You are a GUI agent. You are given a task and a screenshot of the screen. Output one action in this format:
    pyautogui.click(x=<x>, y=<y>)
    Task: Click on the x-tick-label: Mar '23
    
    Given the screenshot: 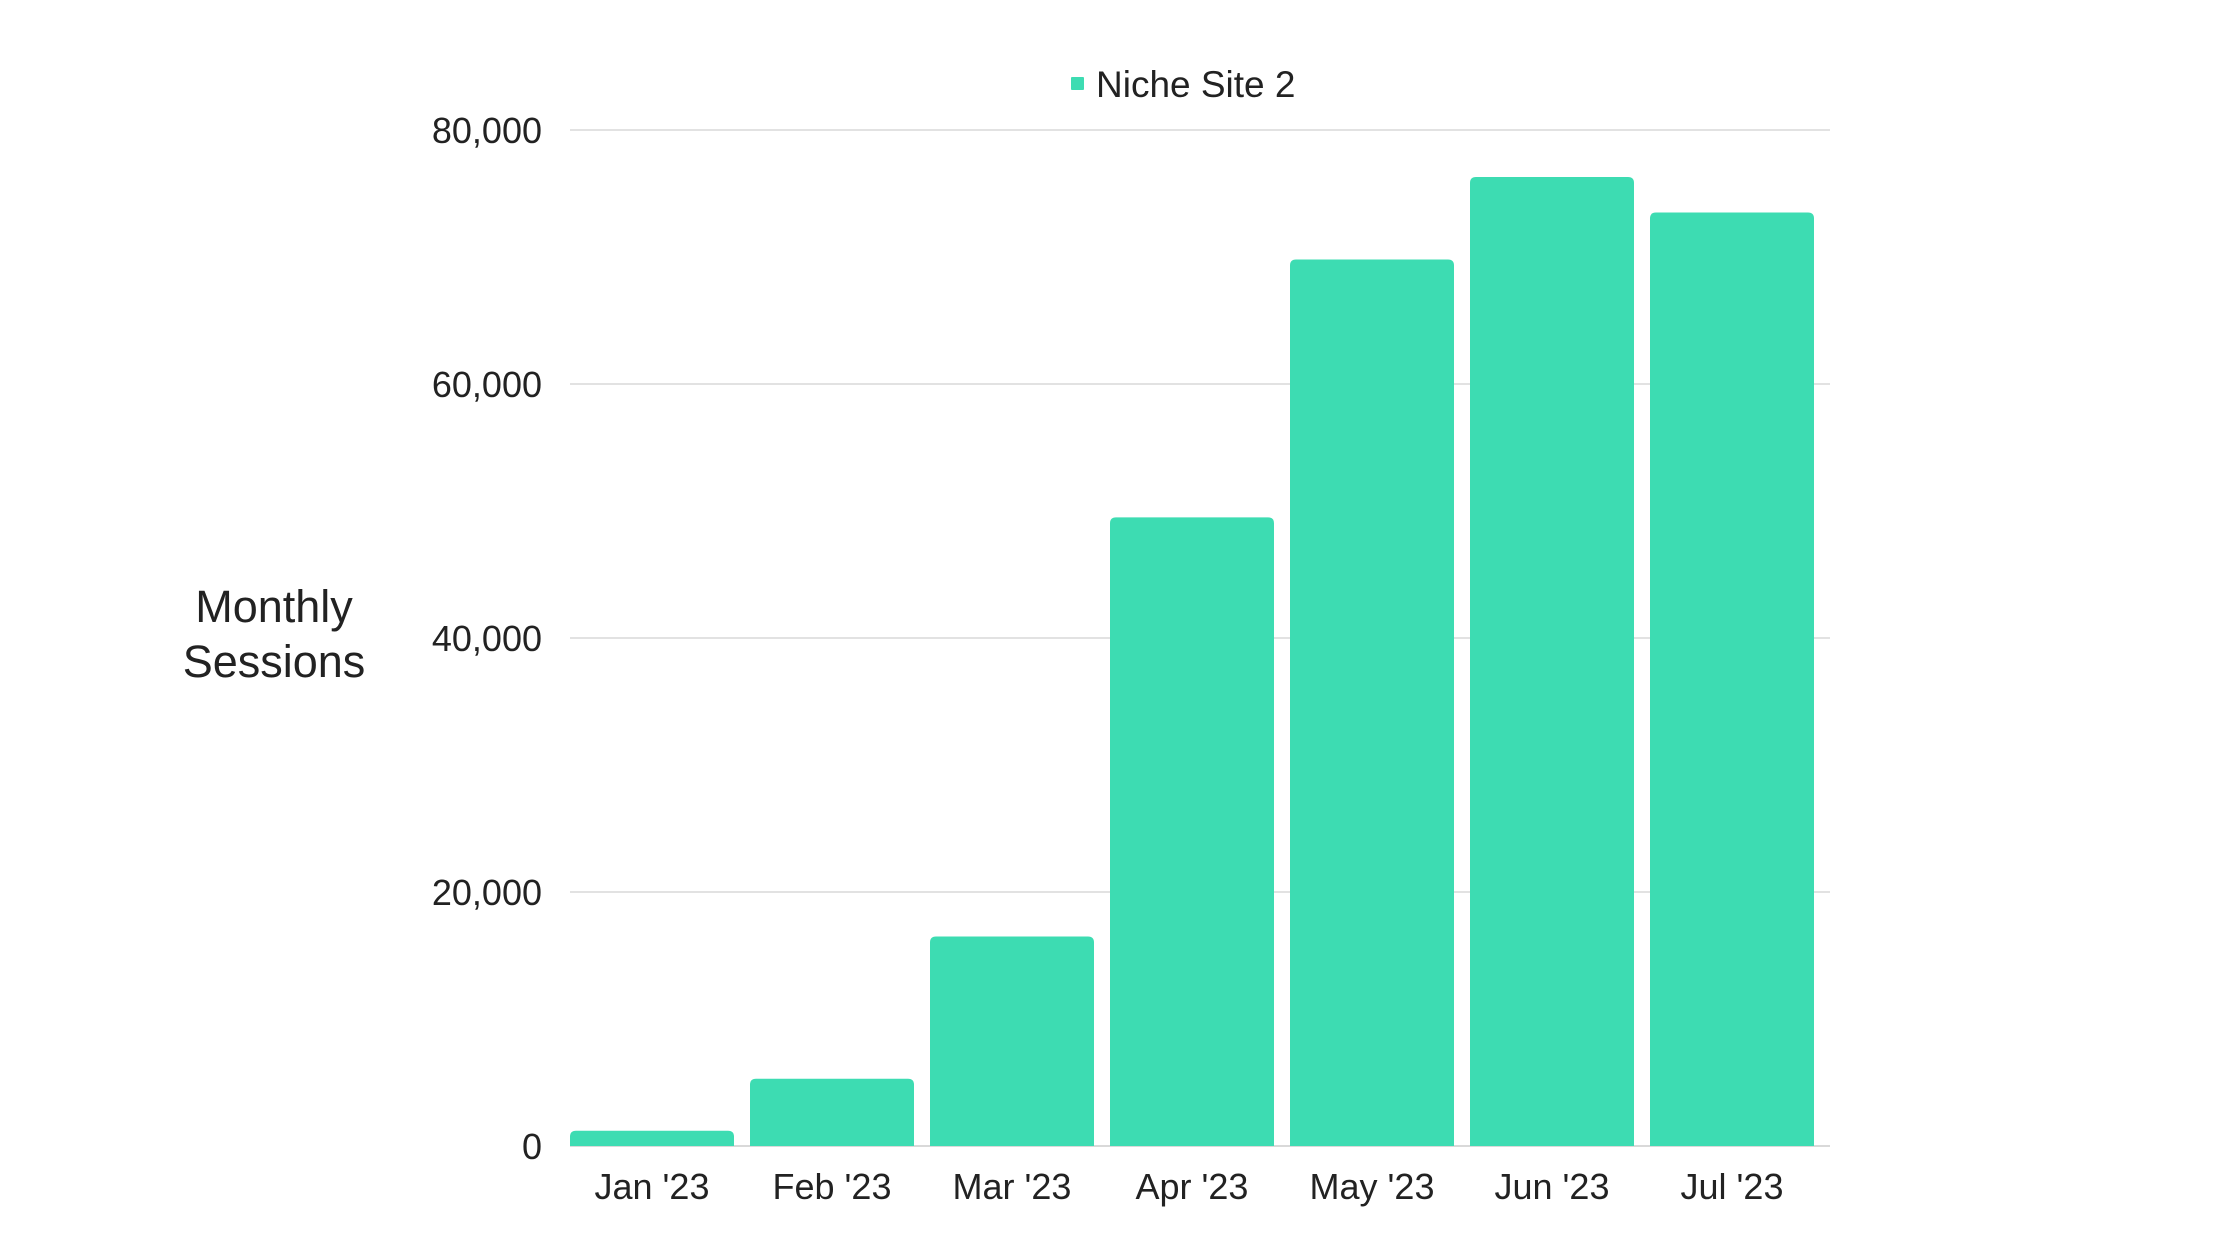 What is the action you would take?
    pyautogui.click(x=1012, y=1186)
    